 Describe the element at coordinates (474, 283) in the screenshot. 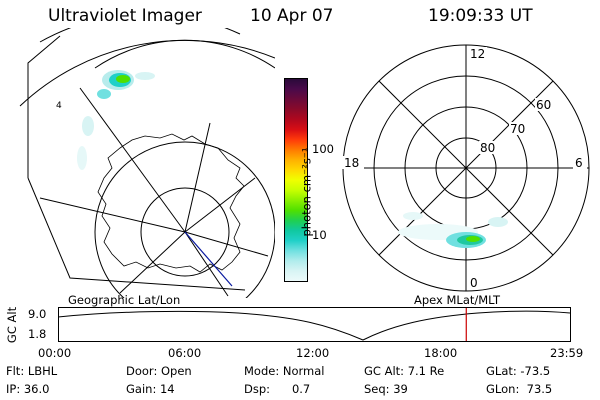

I see `mlt-label-0: 0` at that location.